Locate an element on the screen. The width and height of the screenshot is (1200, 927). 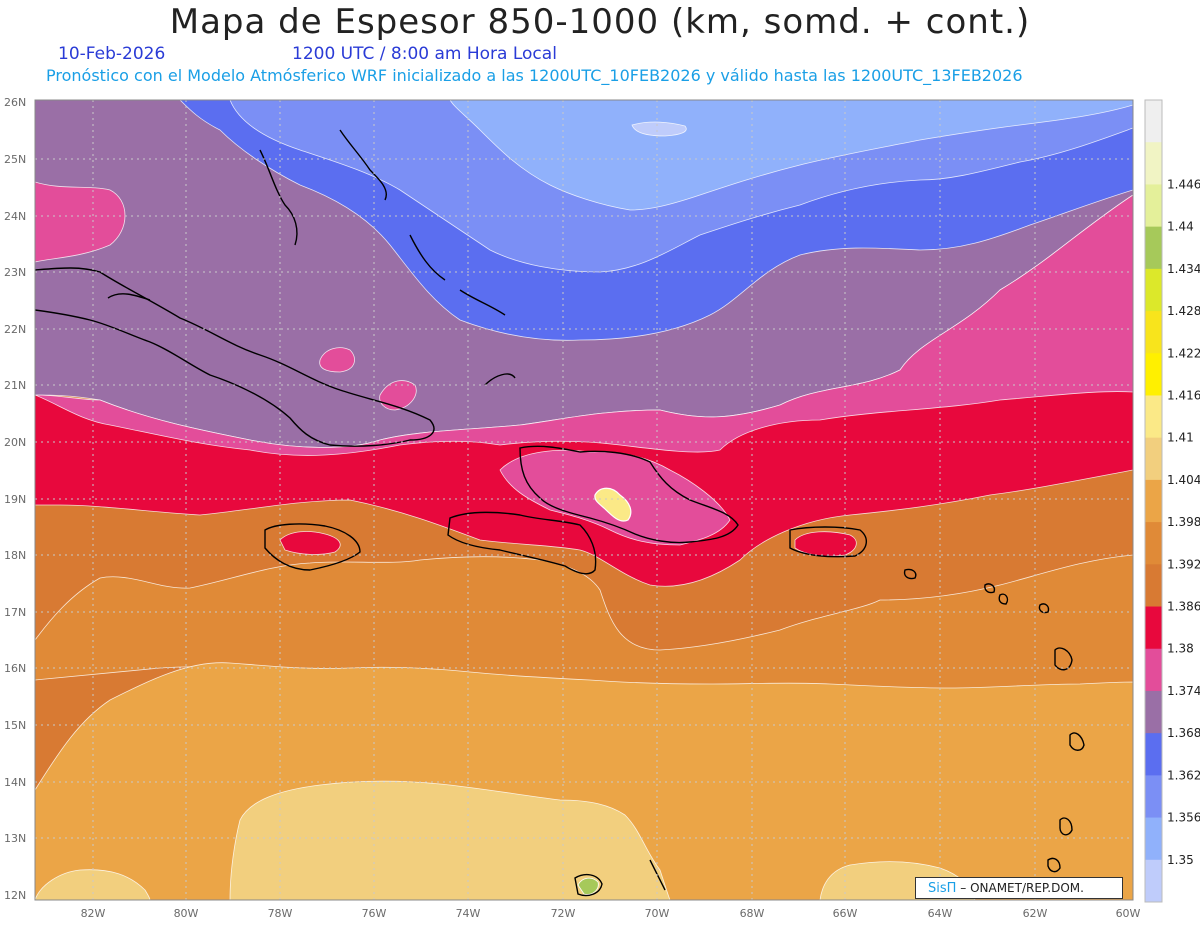
colorbar-label: 1.416 is located at coordinates (1183, 395).